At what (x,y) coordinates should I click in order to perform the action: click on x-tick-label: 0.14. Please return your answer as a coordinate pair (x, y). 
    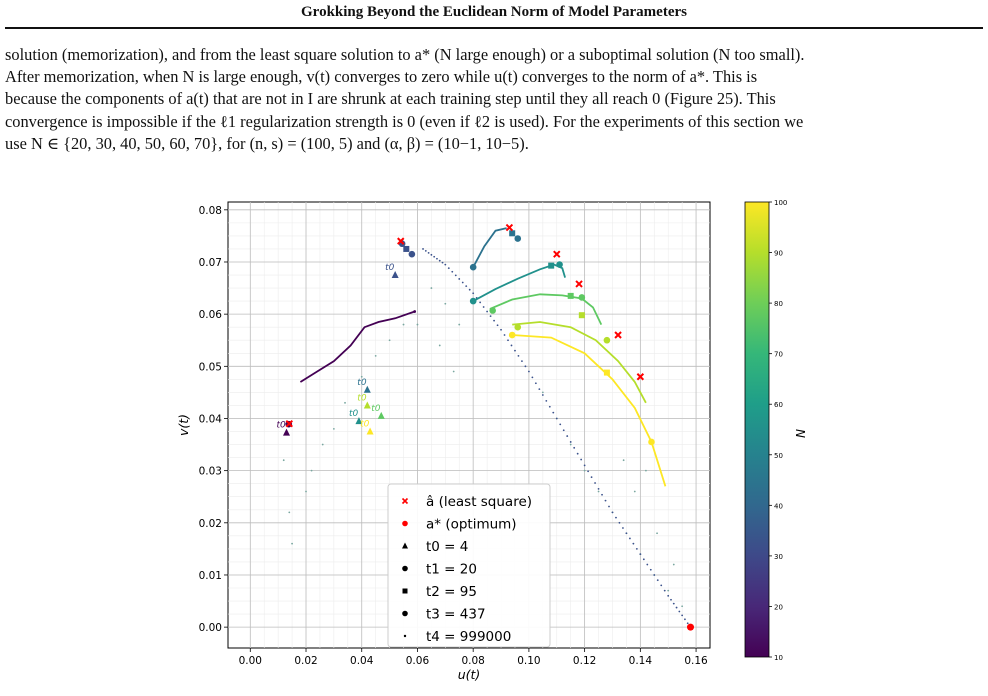
    Looking at the image, I should click on (641, 661).